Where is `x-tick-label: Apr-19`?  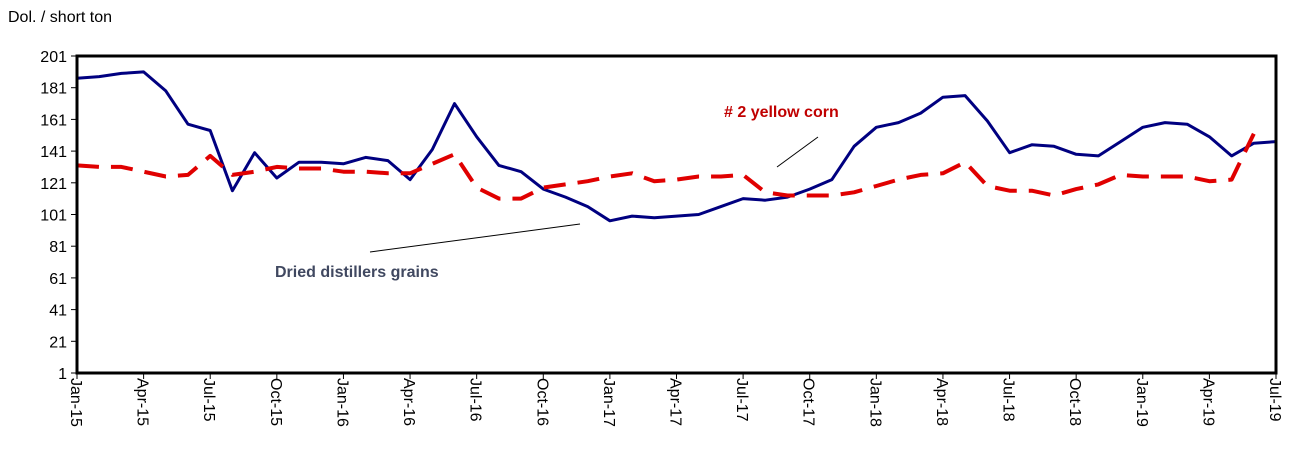 x-tick-label: Apr-19 is located at coordinates (1207, 402).